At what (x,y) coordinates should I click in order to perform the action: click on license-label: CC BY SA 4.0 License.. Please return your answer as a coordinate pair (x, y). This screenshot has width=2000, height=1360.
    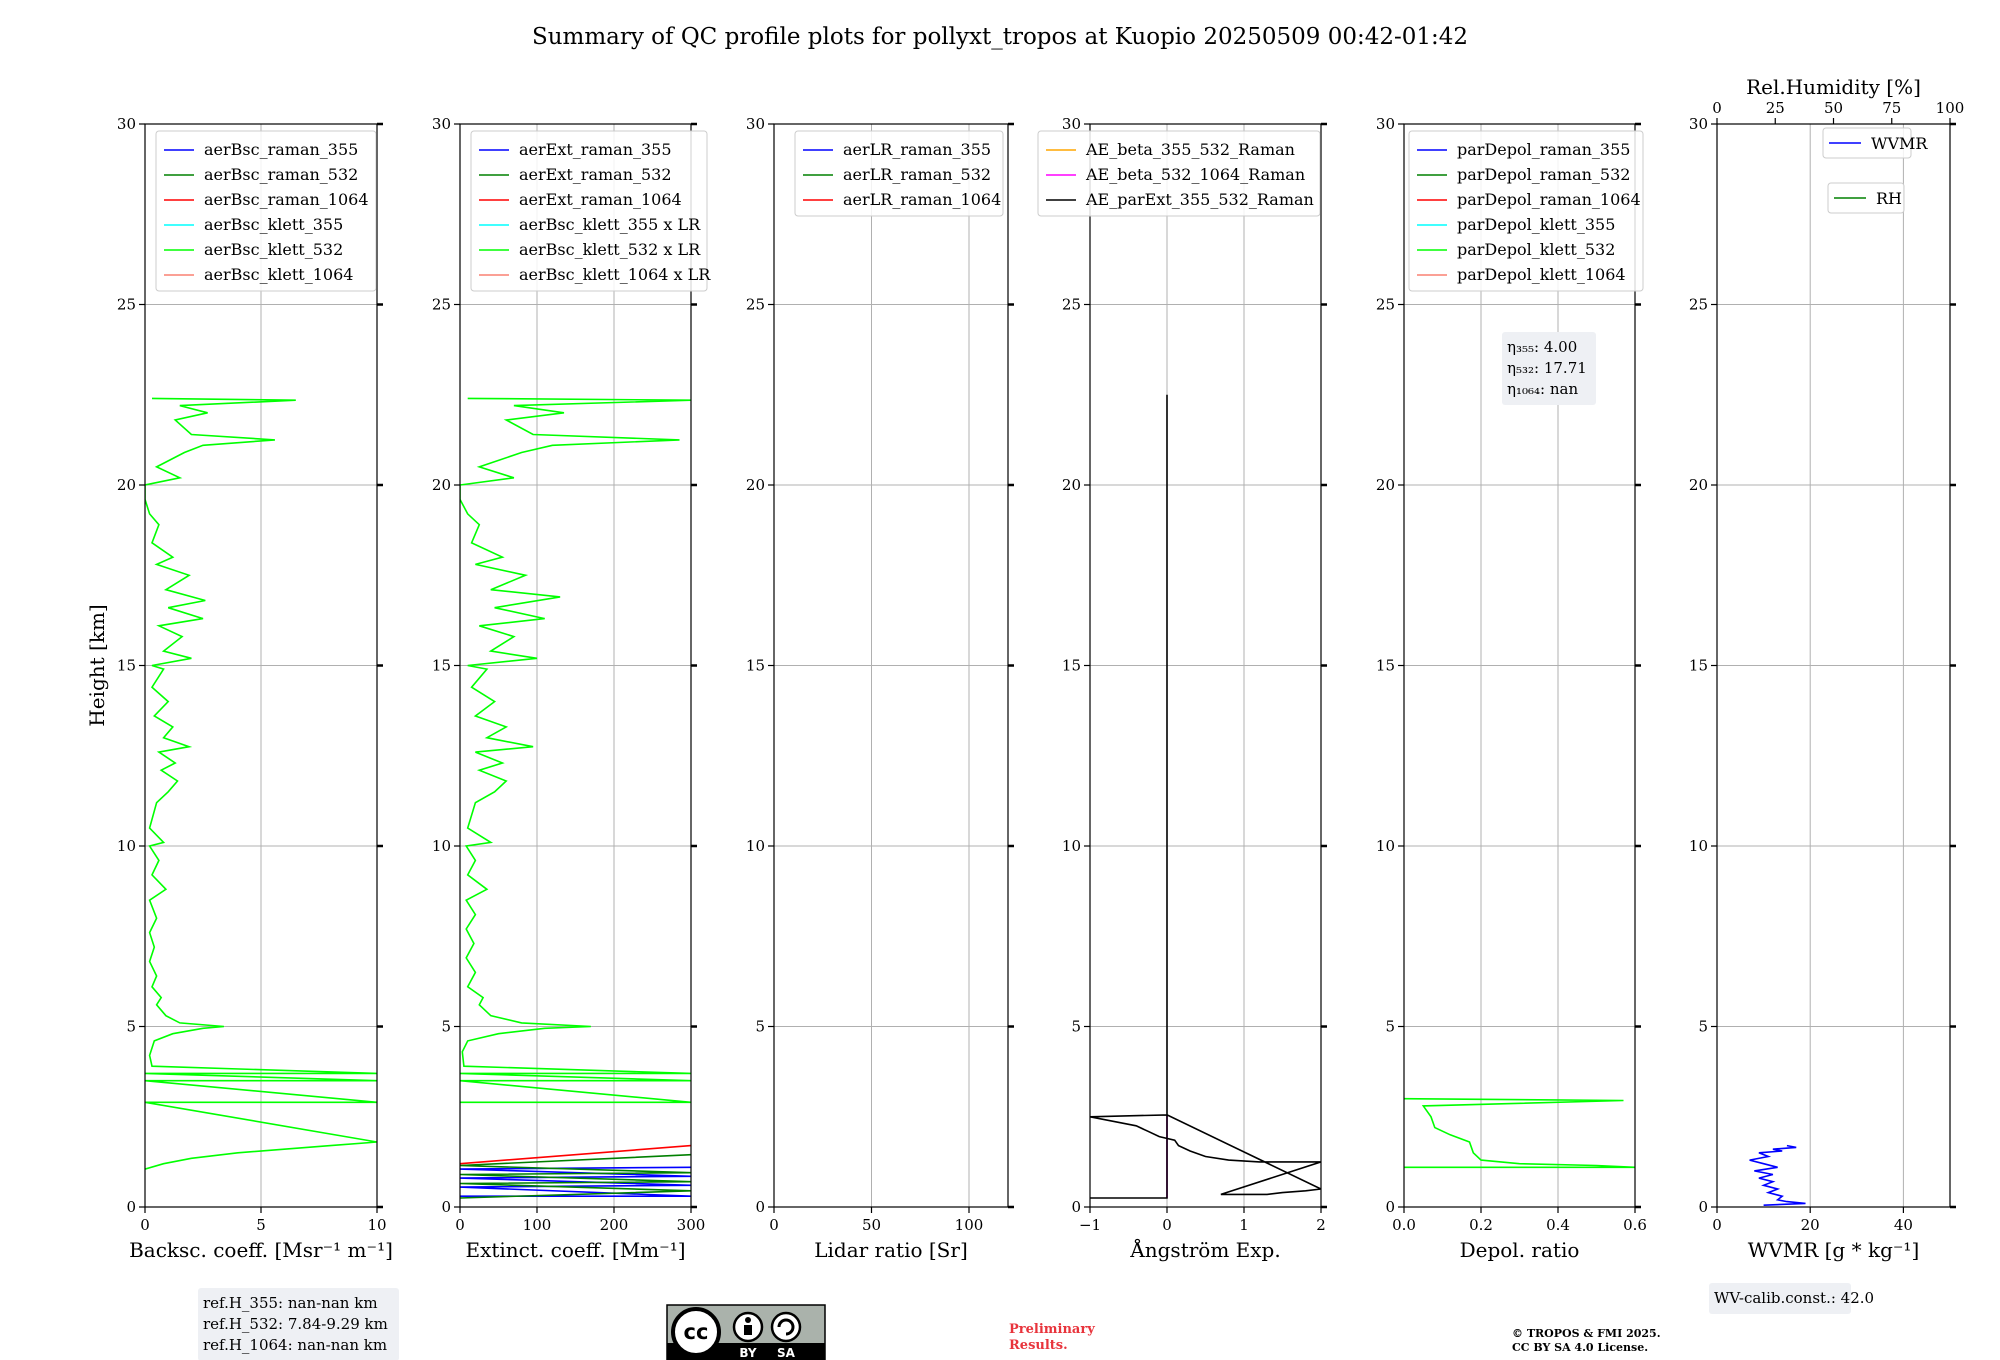
    Looking at the image, I should click on (1580, 1347).